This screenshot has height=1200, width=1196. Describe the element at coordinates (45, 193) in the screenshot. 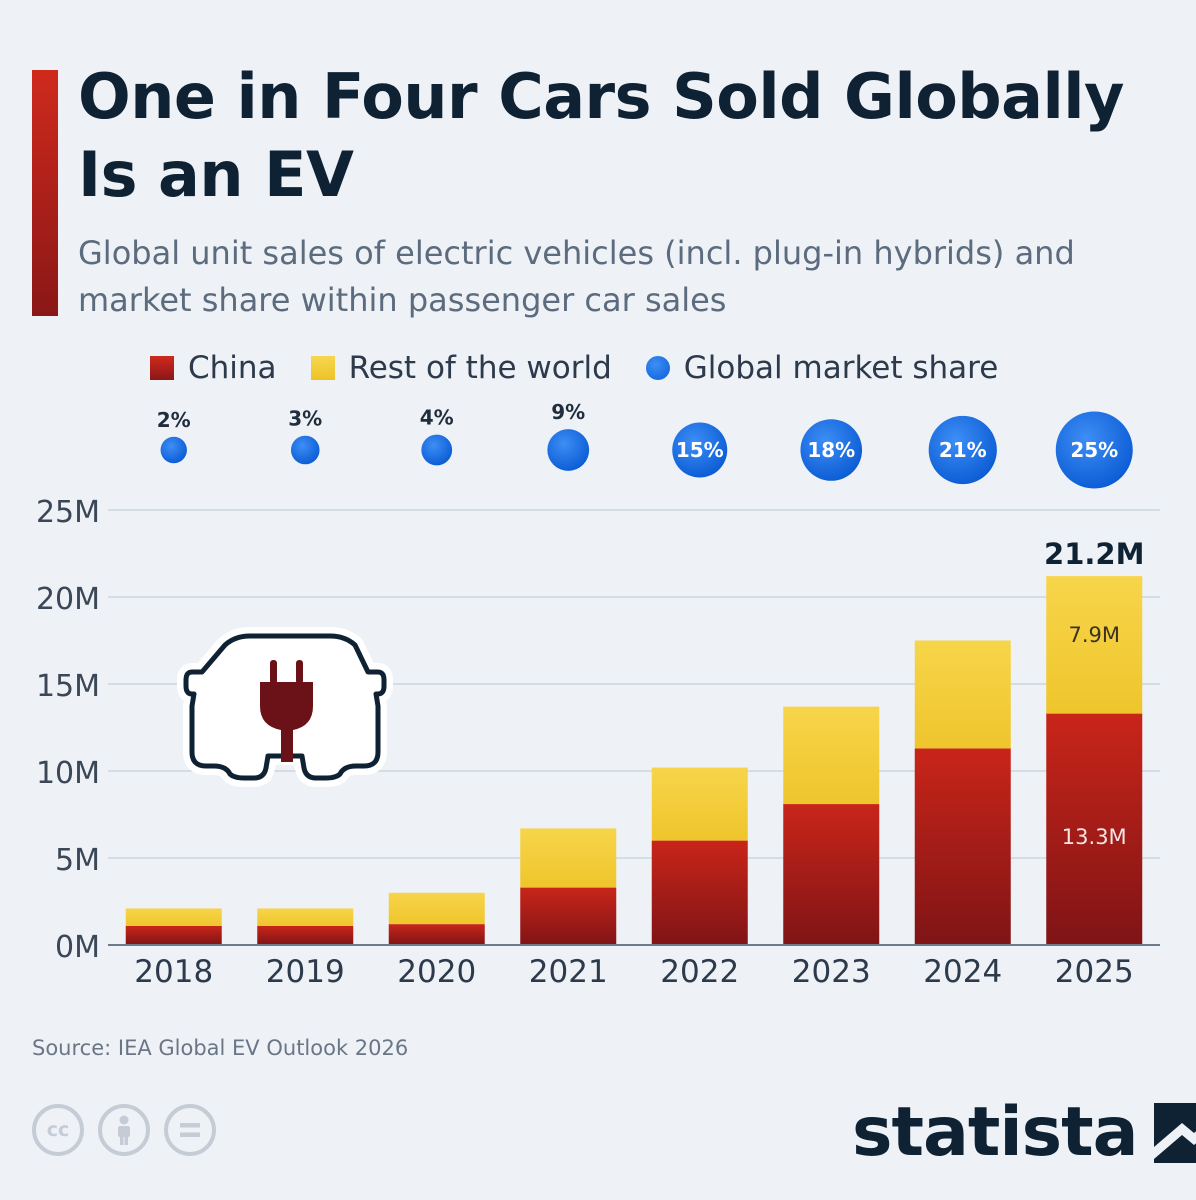

I see `accent-bar` at that location.